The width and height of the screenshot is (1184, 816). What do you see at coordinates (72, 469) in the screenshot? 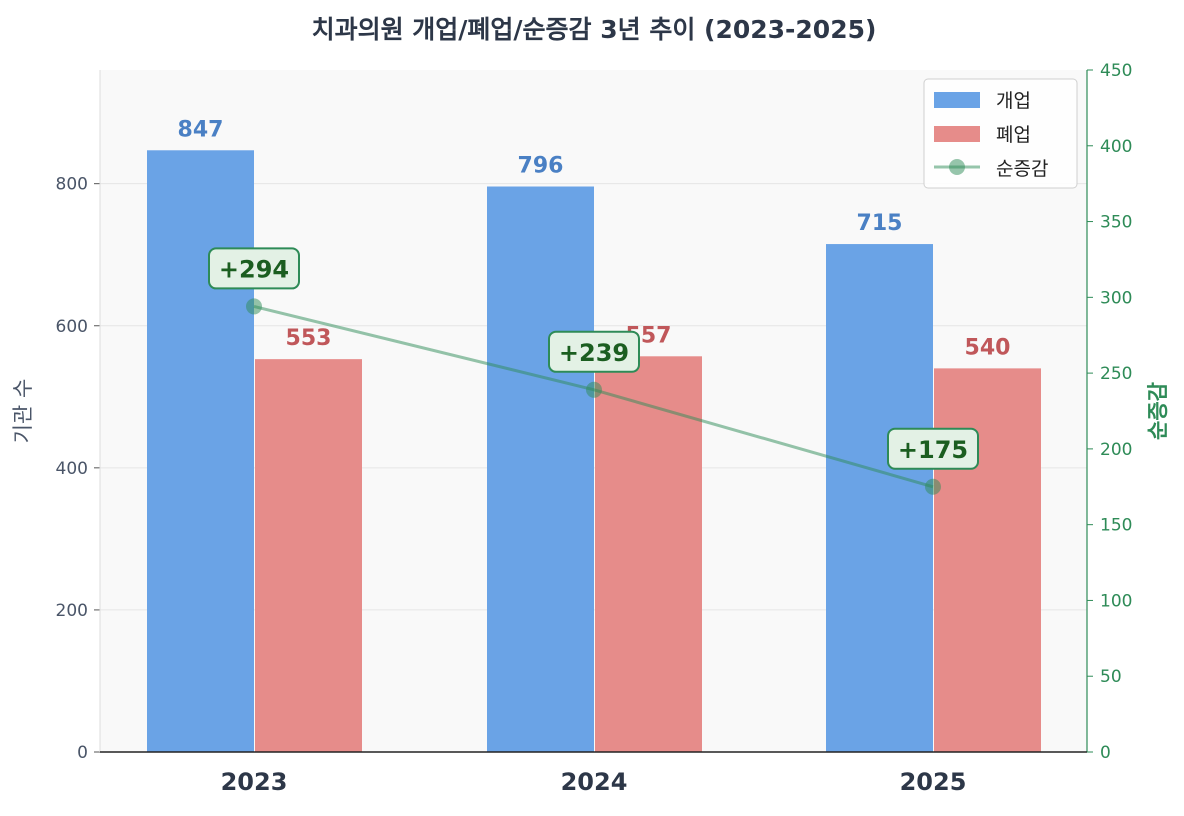
I see `y-tick-label: 400` at bounding box center [72, 469].